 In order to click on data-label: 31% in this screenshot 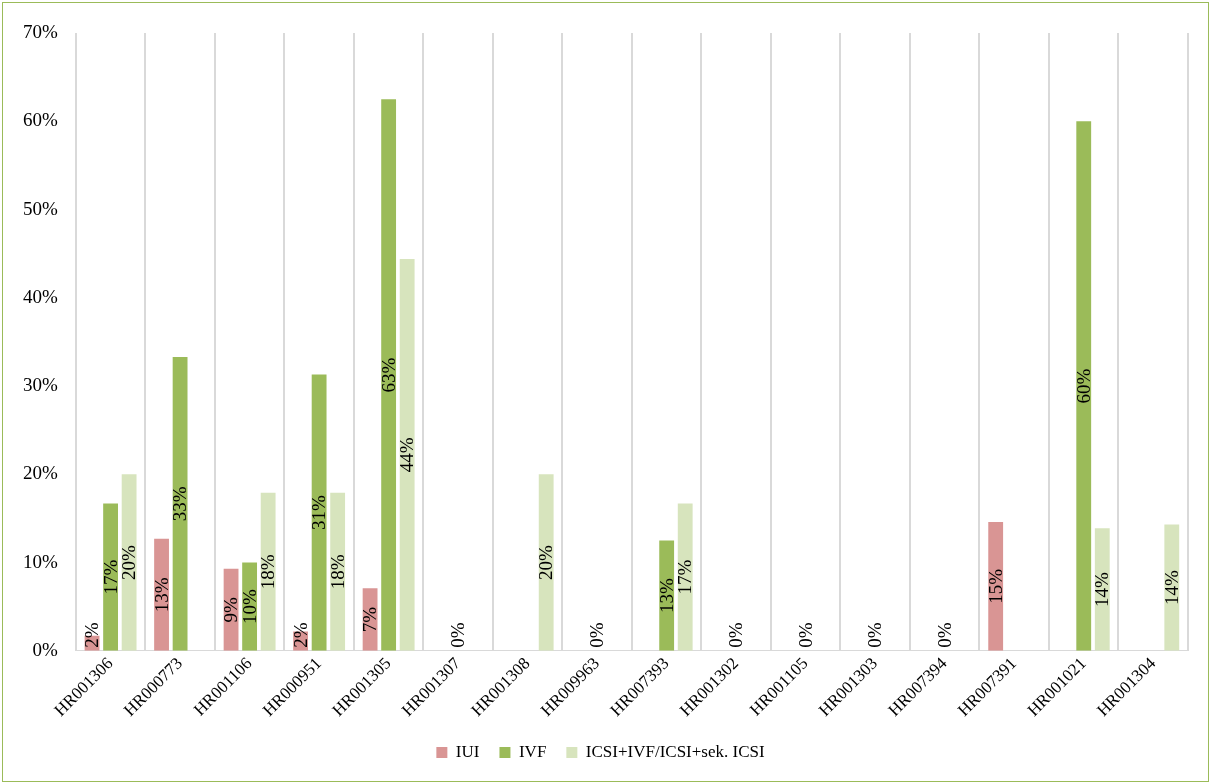, I will do `click(319, 513)`.